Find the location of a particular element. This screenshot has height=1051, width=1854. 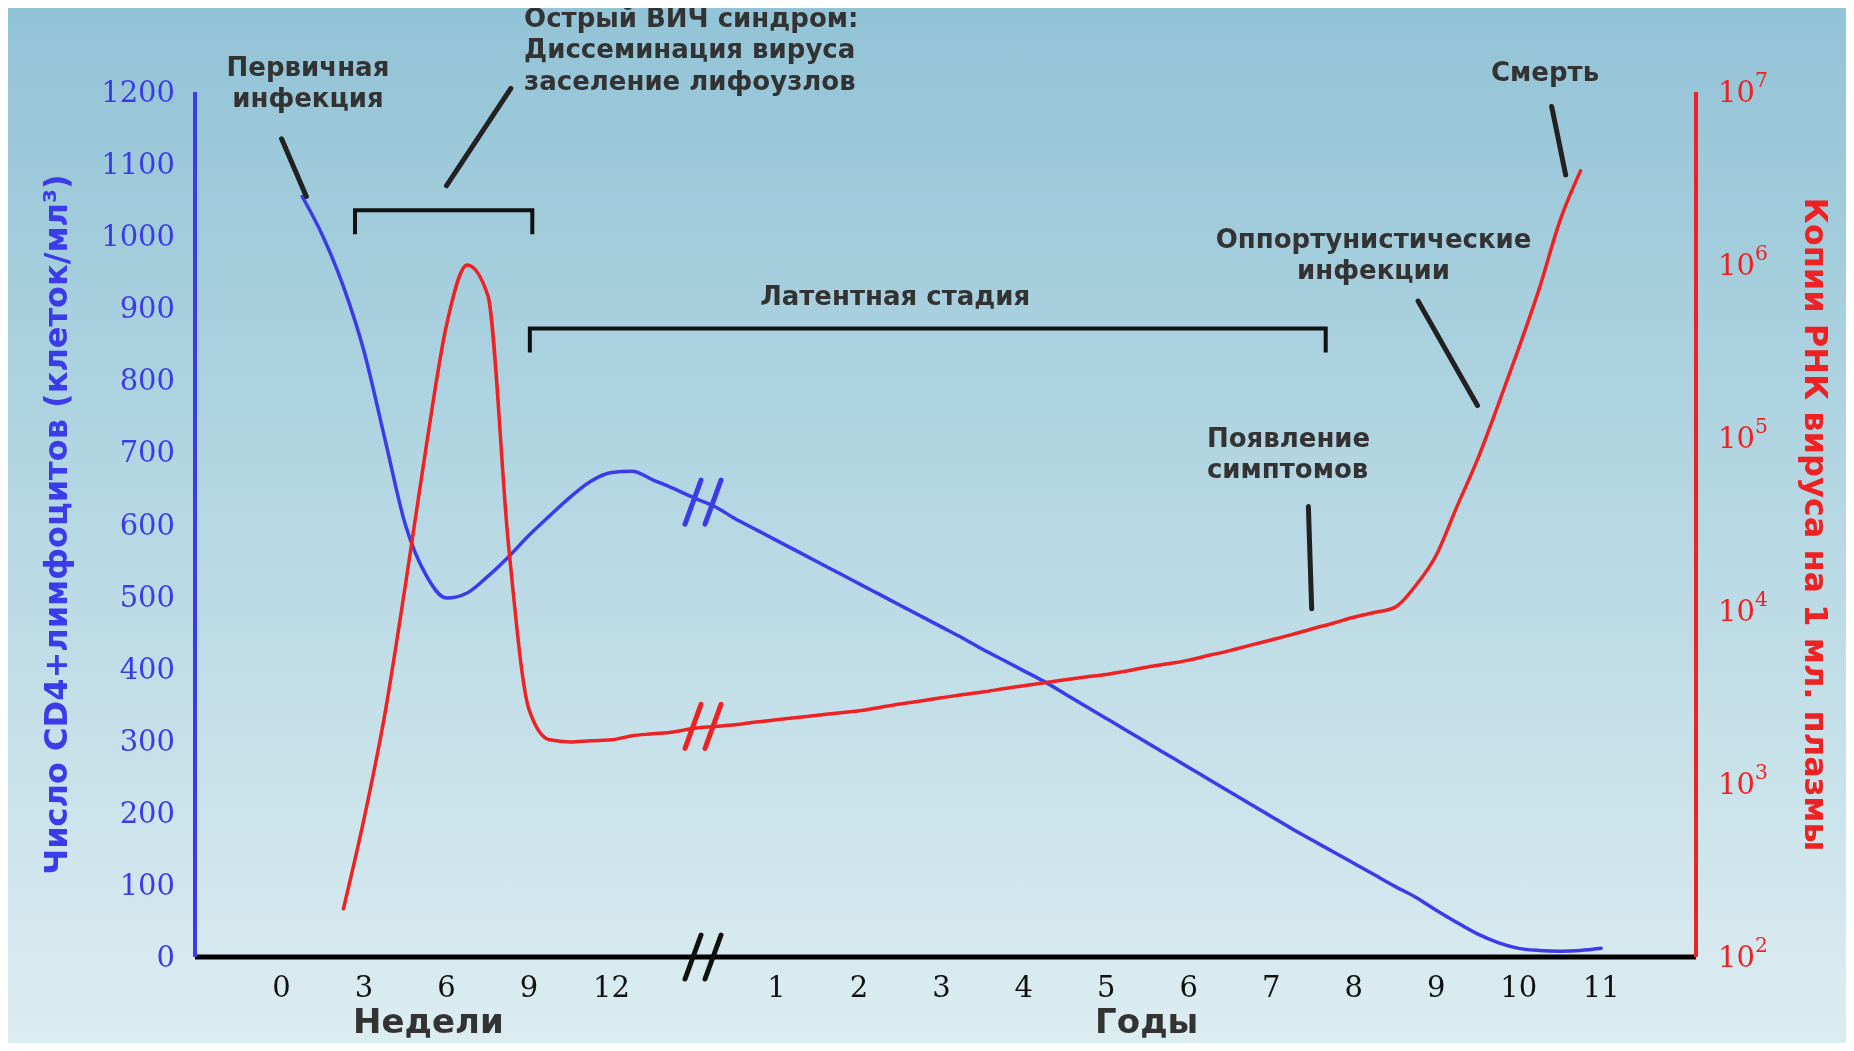

y2-tick-label: 10$^{4}$ is located at coordinates (1743, 607).